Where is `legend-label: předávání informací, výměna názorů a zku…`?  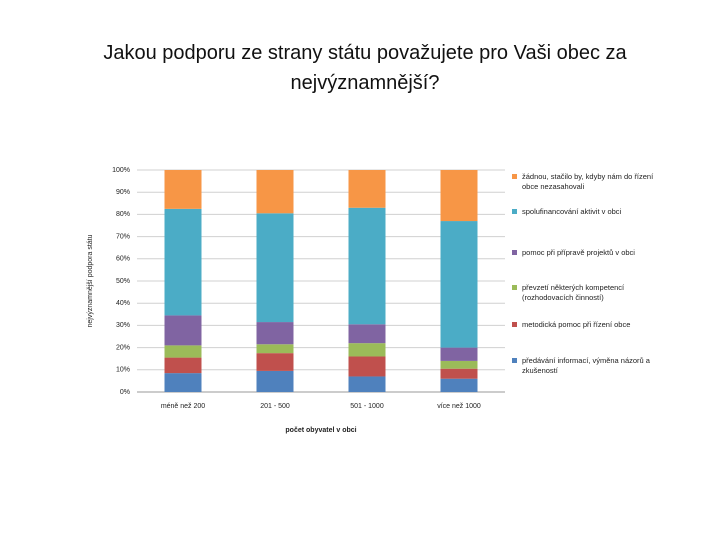
legend-label: předávání informací, výměna názorů a zku… is located at coordinates (586, 365).